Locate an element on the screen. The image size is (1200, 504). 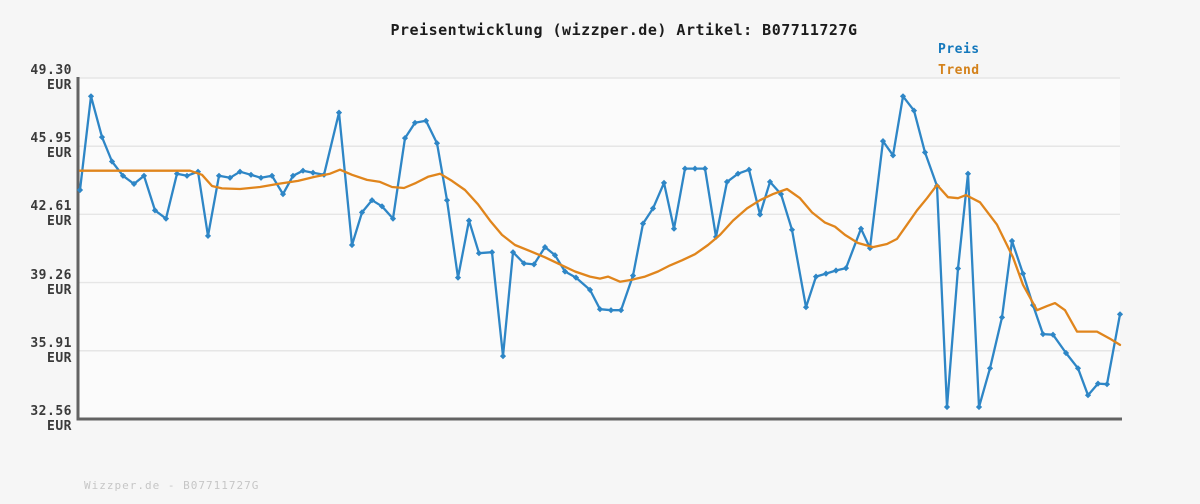
y-axis-label: 42.61 EUR is located at coordinates (51, 214).